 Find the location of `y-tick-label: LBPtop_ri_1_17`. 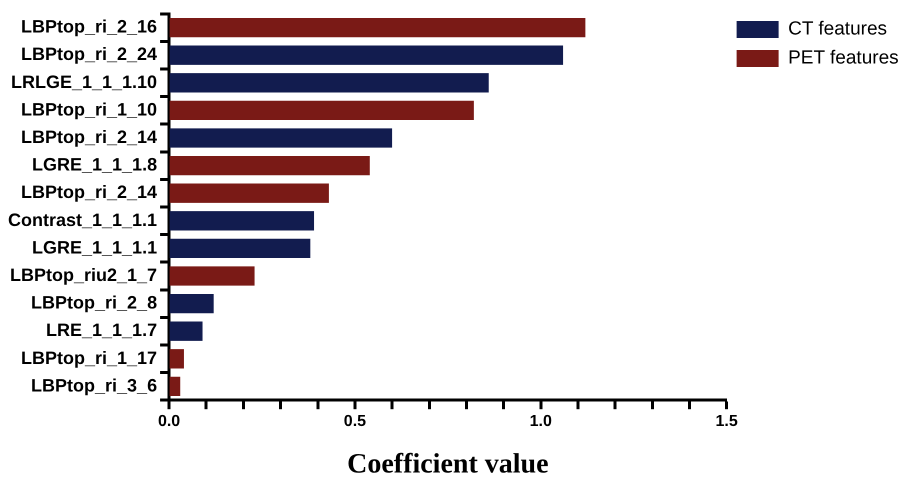

y-tick-label: LBPtop_ri_1_17 is located at coordinates (89, 358).